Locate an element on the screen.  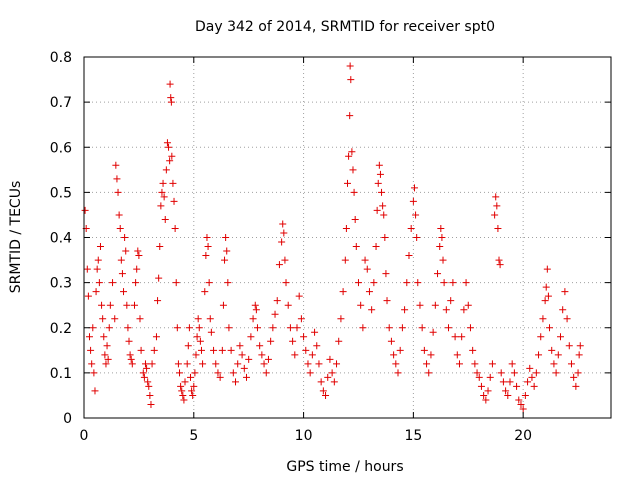
y-tick-labels: 0 0.1 0.2 0.3 0.4 0.5 0.6 0.7 0.8 is located at coordinates (61, 238).